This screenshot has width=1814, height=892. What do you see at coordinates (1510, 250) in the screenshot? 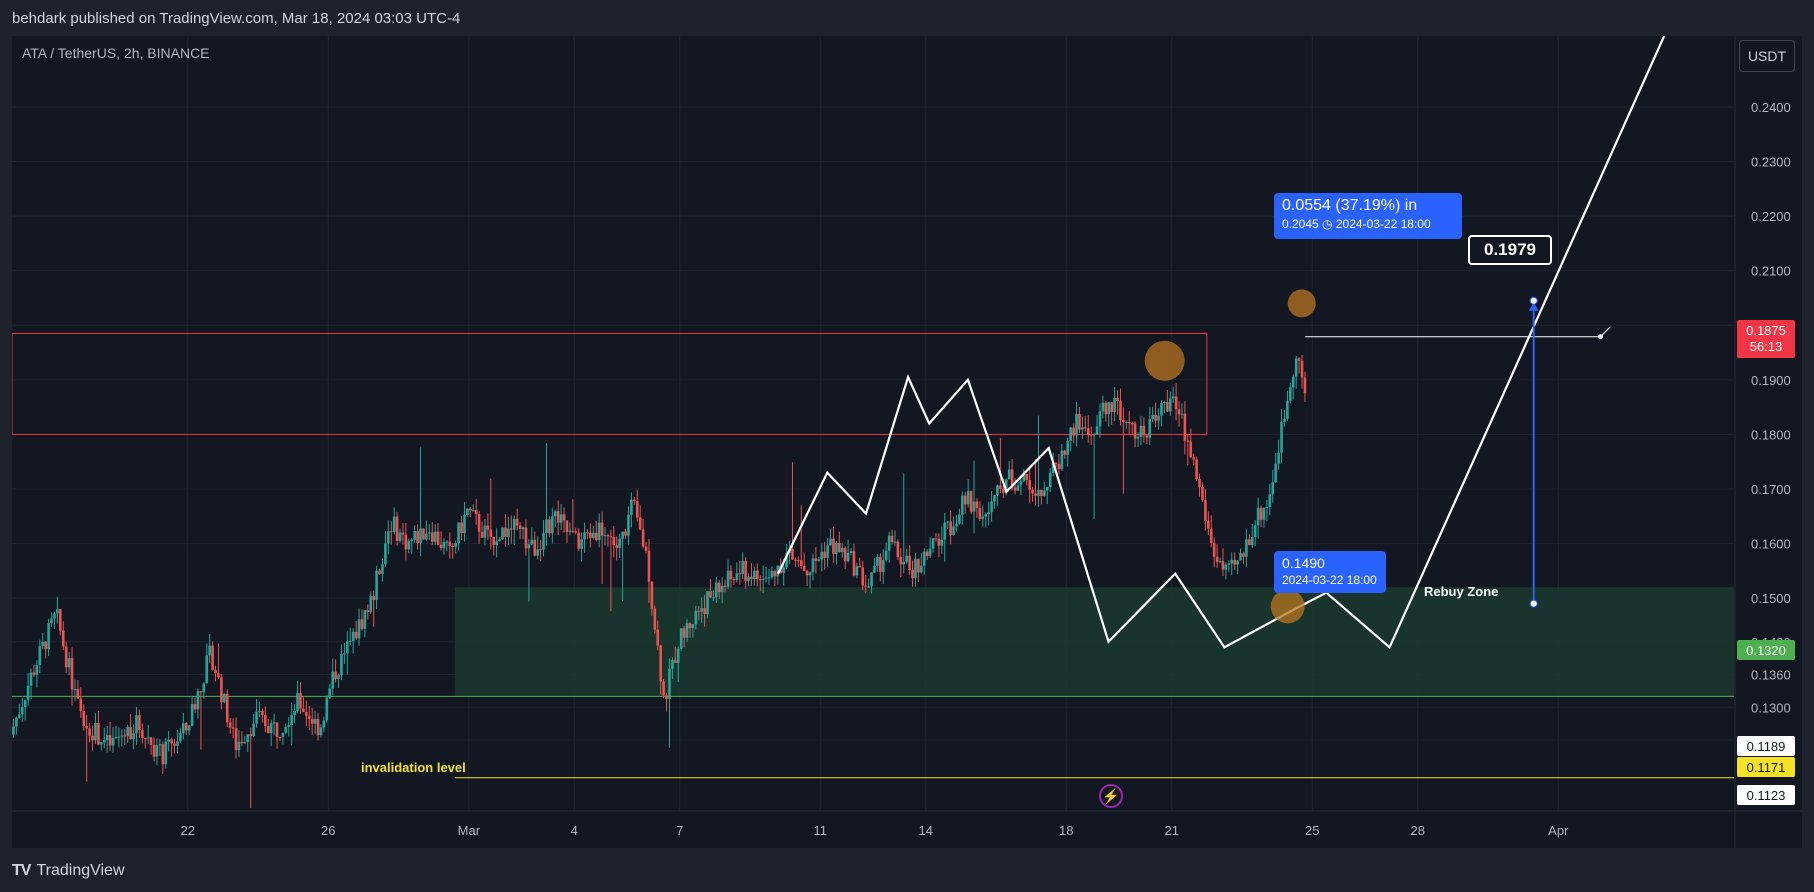
I see `level-callout: 0.1979` at bounding box center [1510, 250].